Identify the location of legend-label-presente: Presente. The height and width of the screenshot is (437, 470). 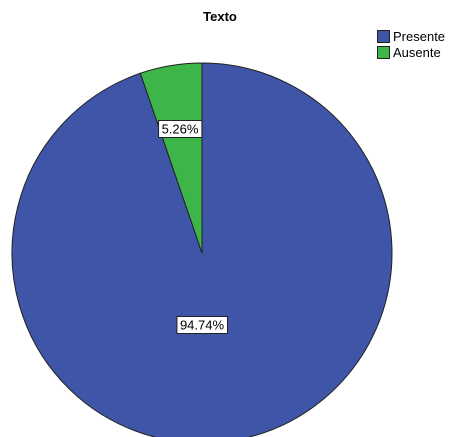
(419, 36).